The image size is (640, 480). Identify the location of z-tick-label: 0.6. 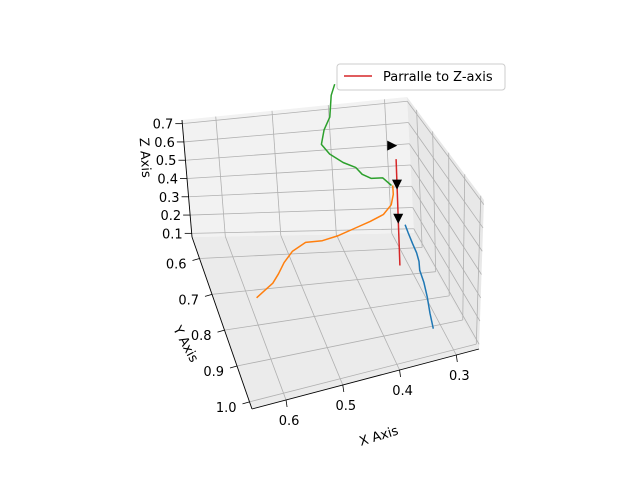
(164, 143).